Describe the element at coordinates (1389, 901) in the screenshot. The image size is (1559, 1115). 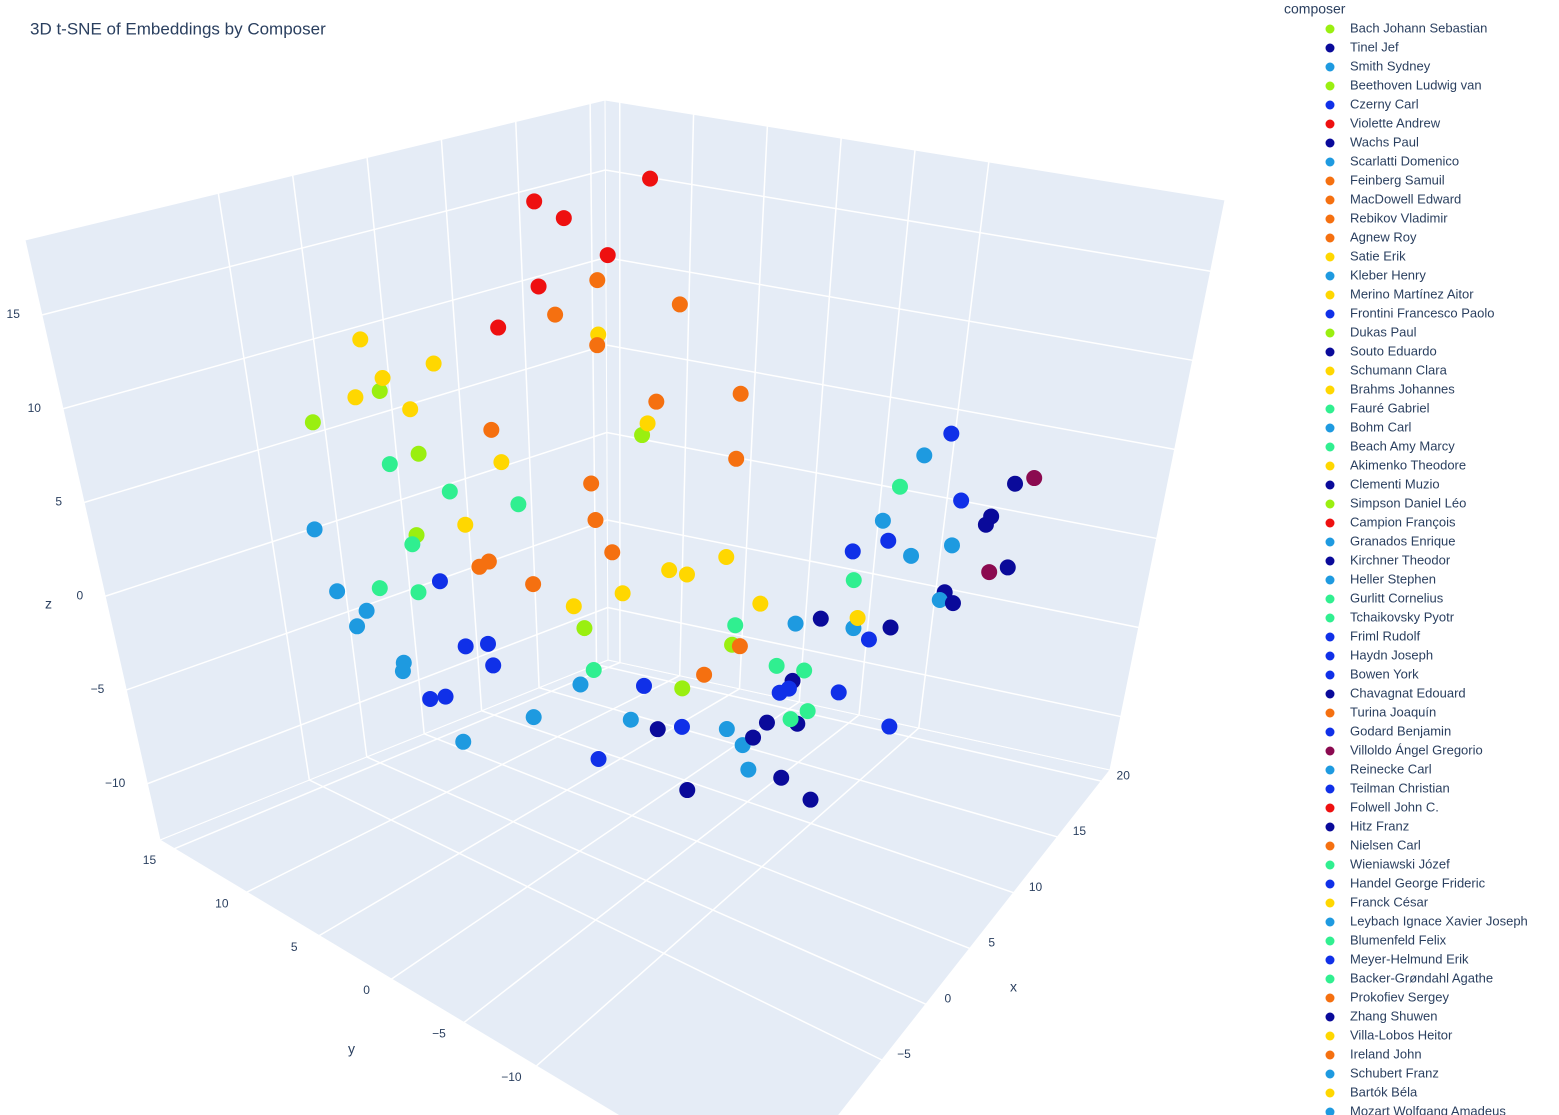
I see `legend-text: Franck César` at that location.